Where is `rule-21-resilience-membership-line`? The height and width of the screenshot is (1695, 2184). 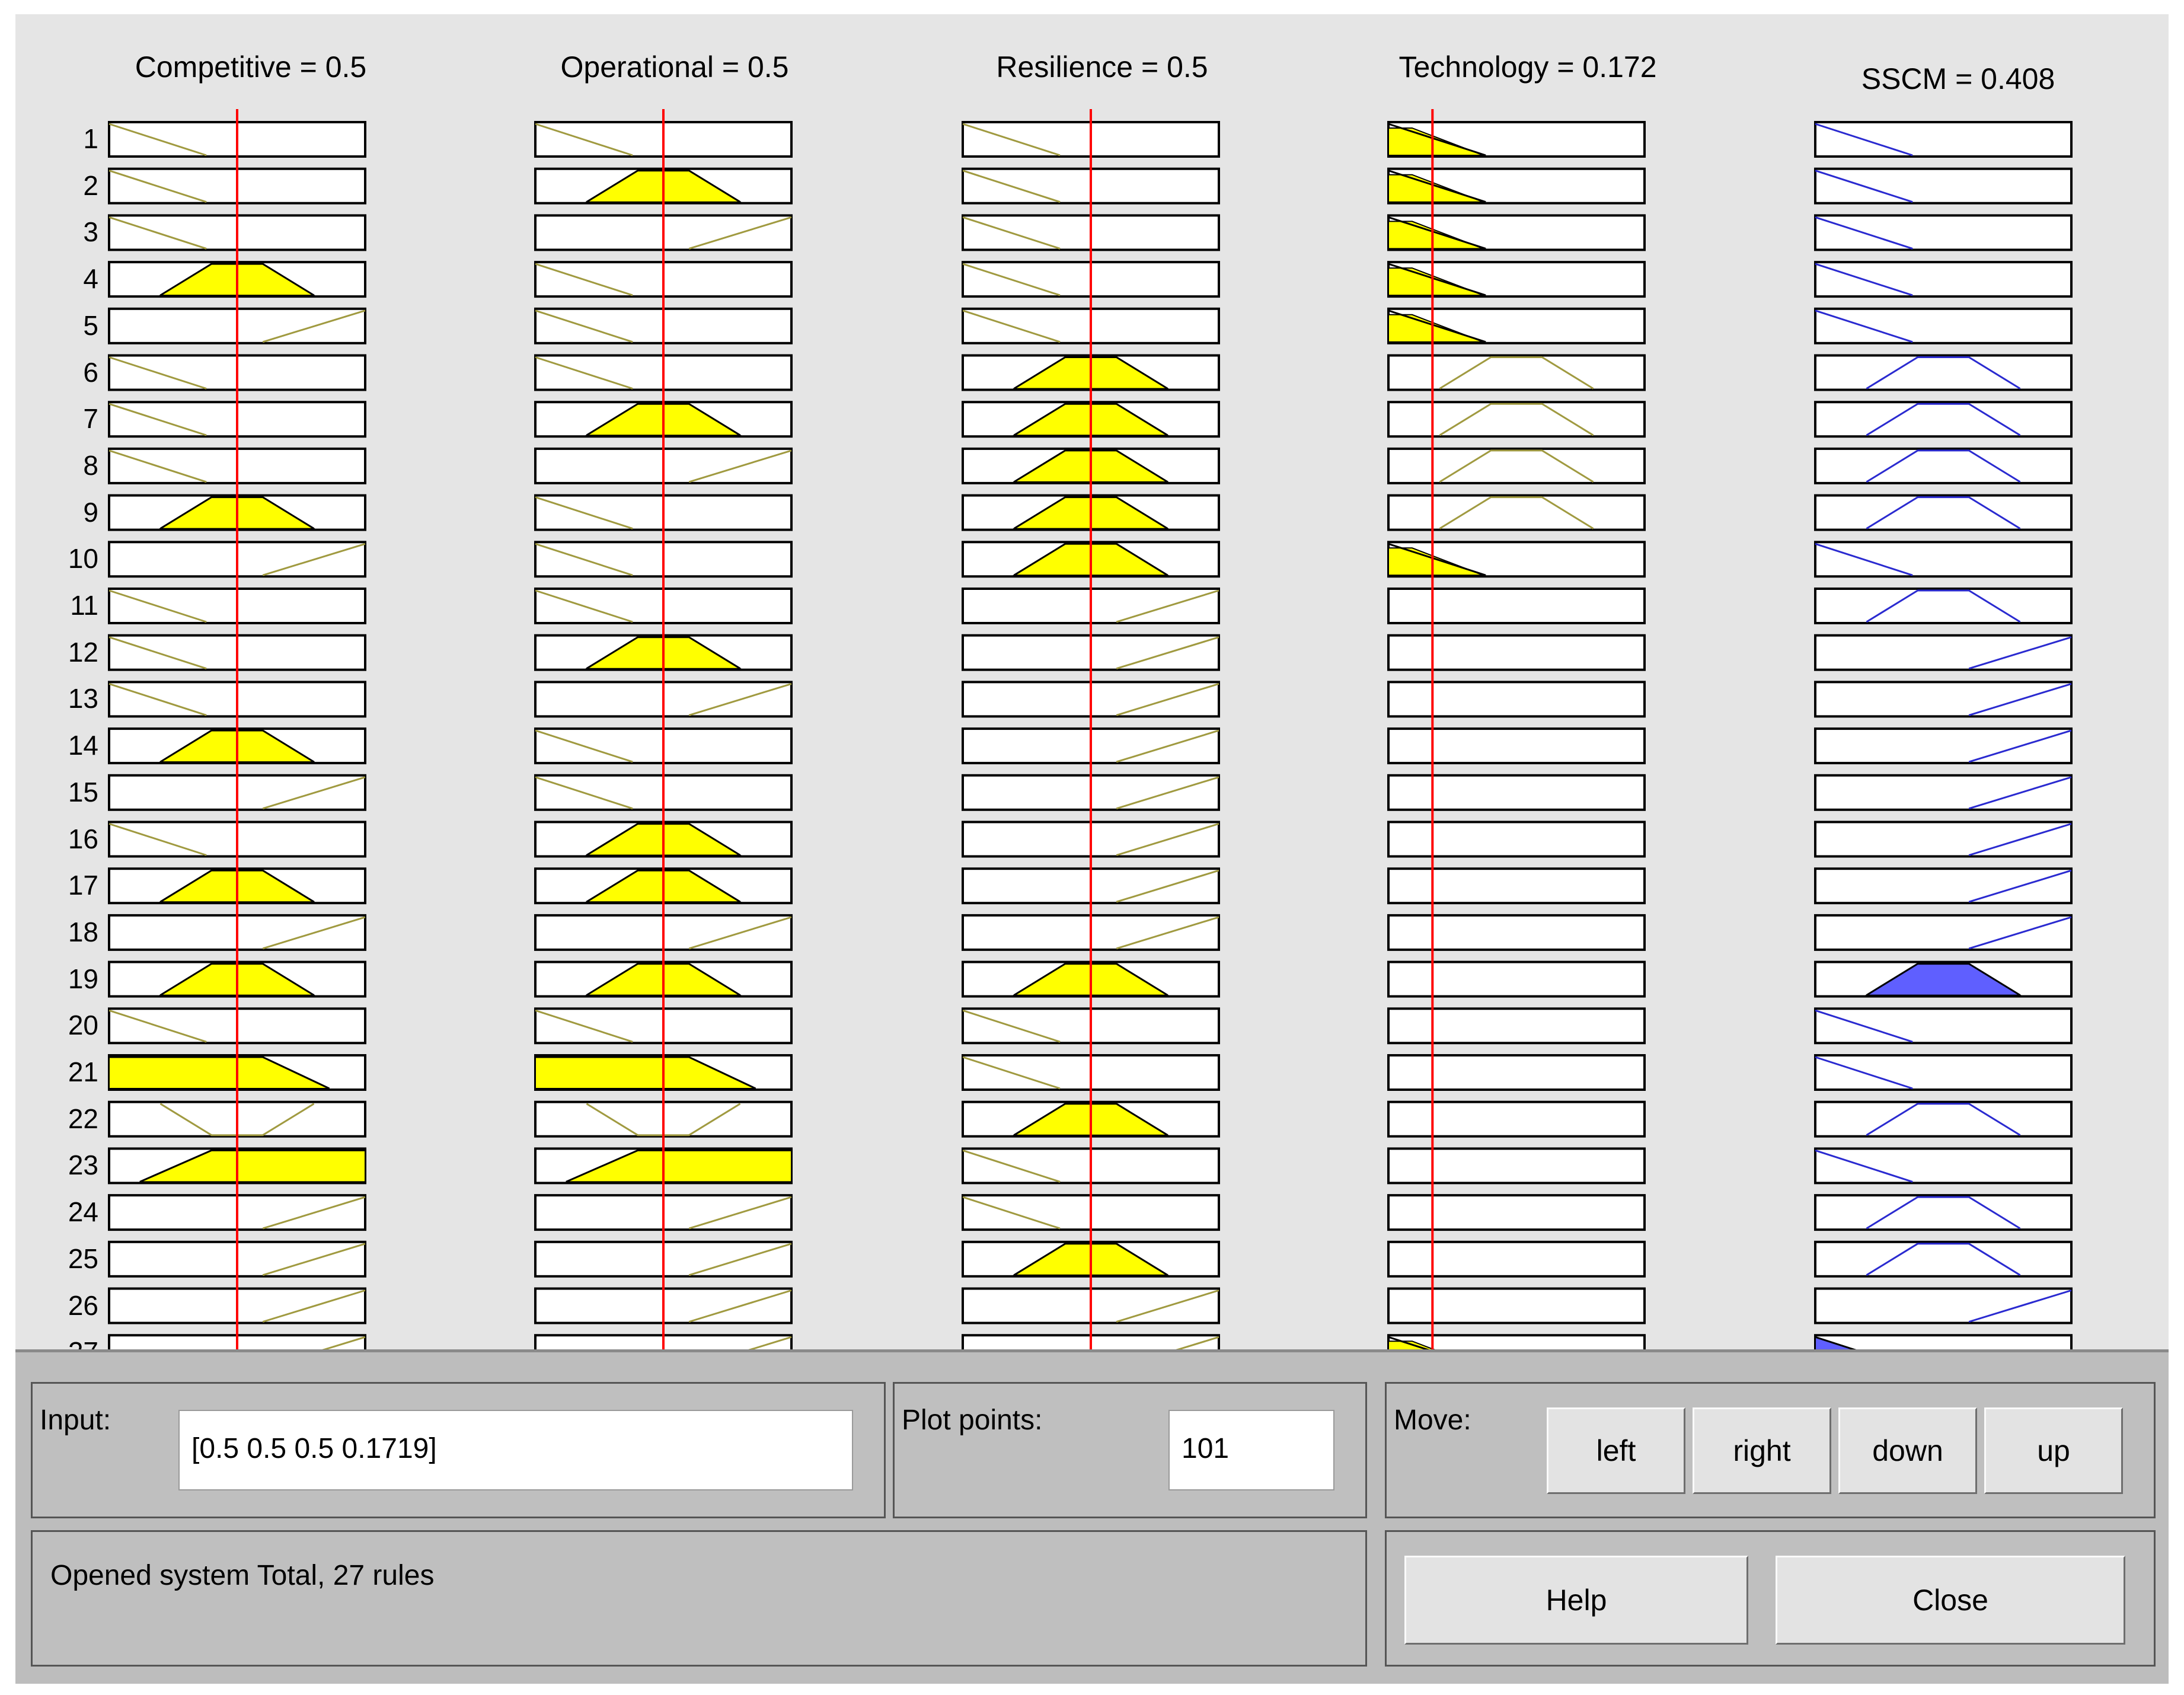 rule-21-resilience-membership-line is located at coordinates (1012, 1073).